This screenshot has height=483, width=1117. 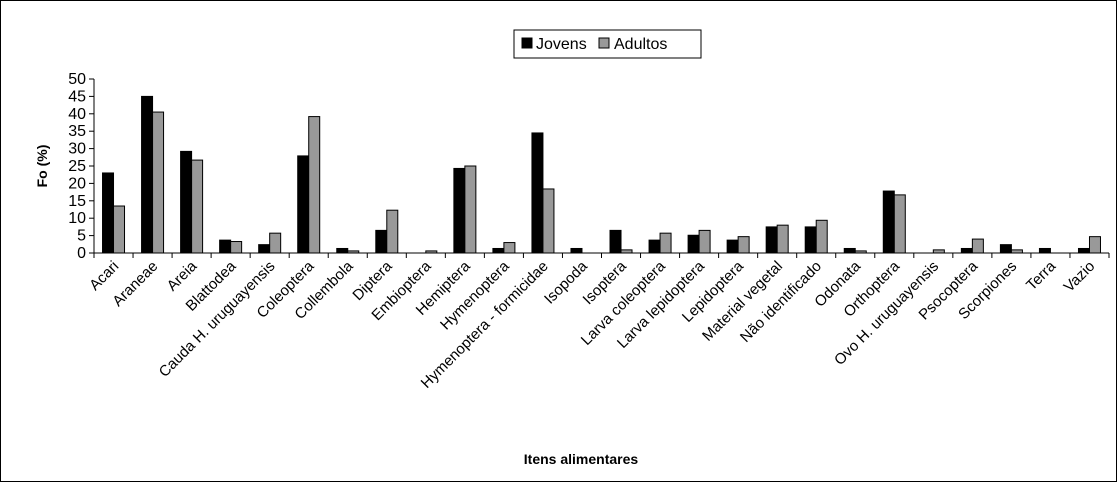 I want to click on y-tick-label: 40, so click(x=77, y=114).